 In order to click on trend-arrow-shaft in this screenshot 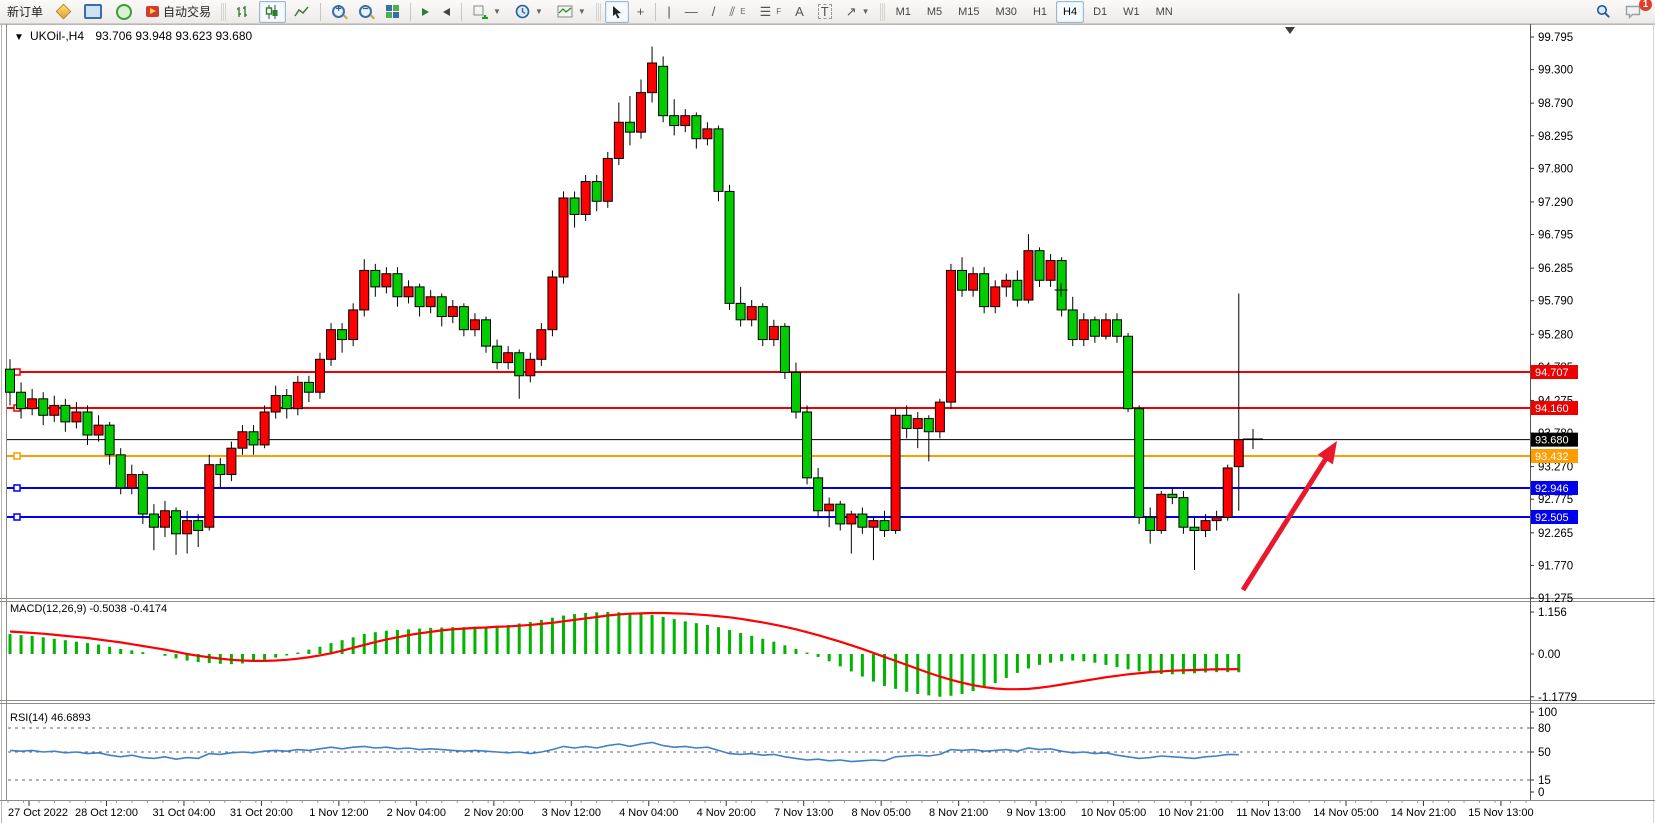, I will do `click(1287, 520)`.